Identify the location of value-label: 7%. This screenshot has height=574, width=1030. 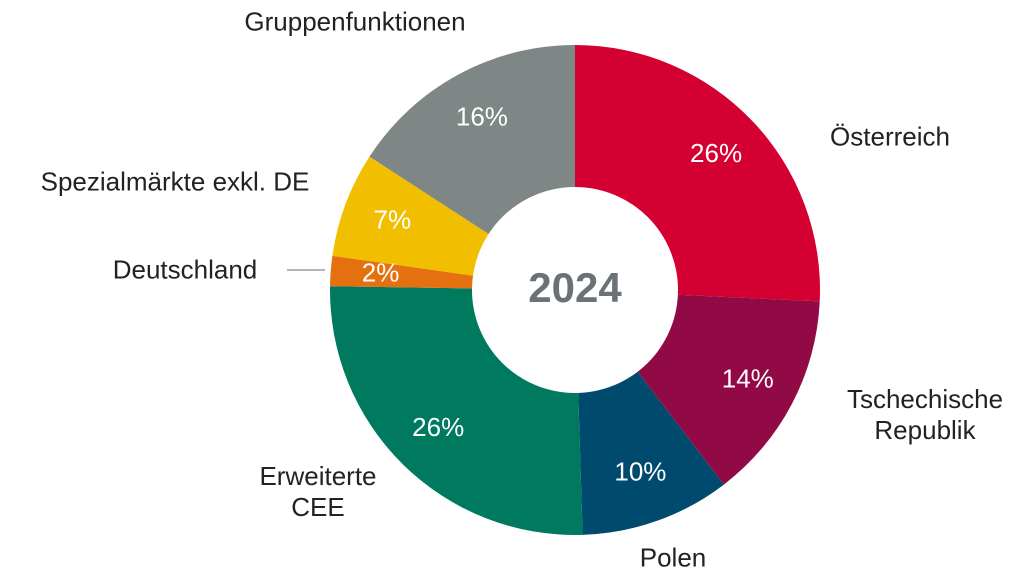
(393, 220).